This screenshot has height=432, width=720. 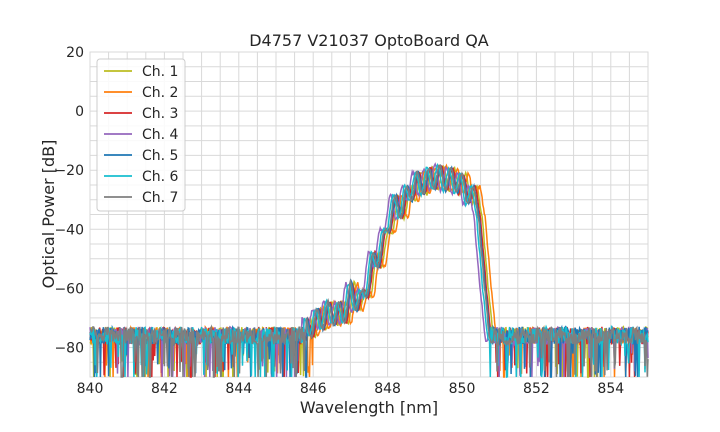 What do you see at coordinates (160, 135) in the screenshot?
I see `legend-label: Ch. 4` at bounding box center [160, 135].